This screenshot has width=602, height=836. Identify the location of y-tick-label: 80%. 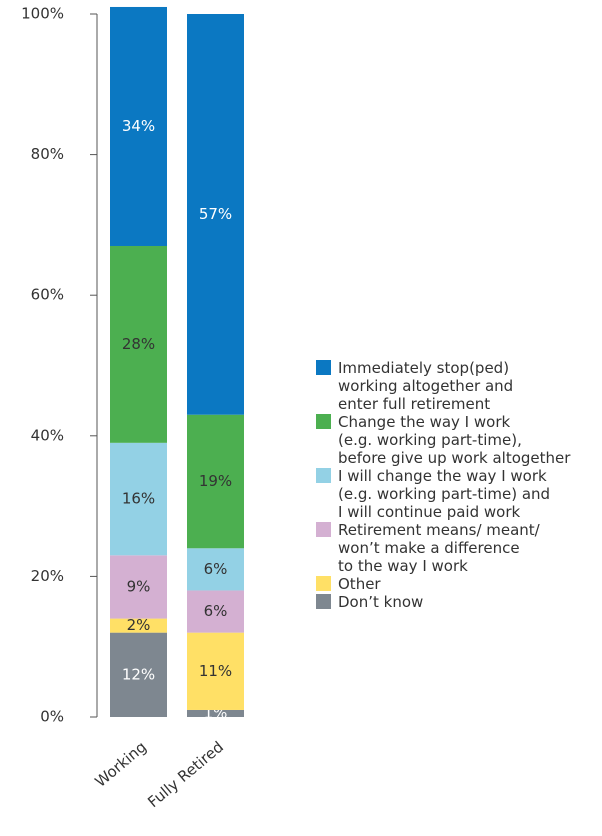
(47, 154).